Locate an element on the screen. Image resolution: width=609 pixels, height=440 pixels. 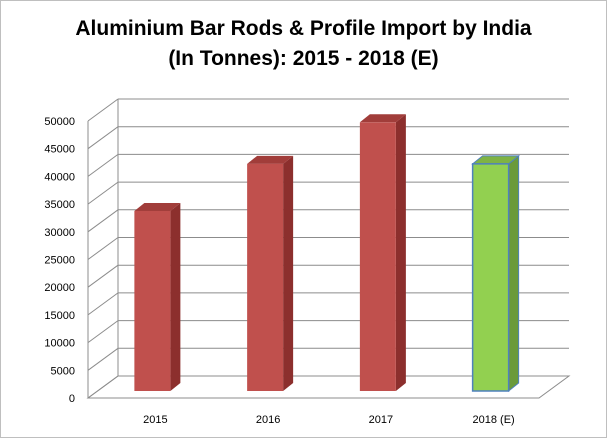
y-tick-label: 0 is located at coordinates (72, 399).